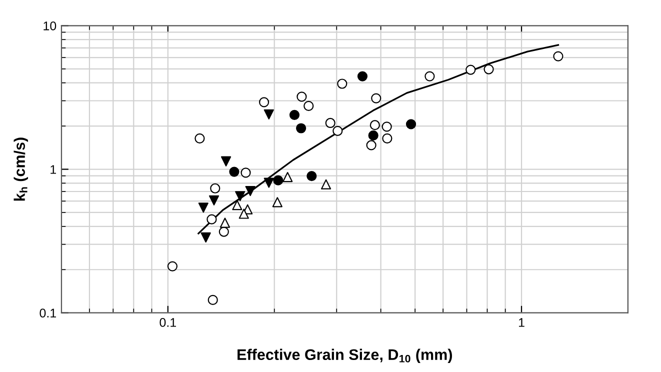  I want to click on y-axis-title: k$_{h}$ (cm/s), so click(21, 169).